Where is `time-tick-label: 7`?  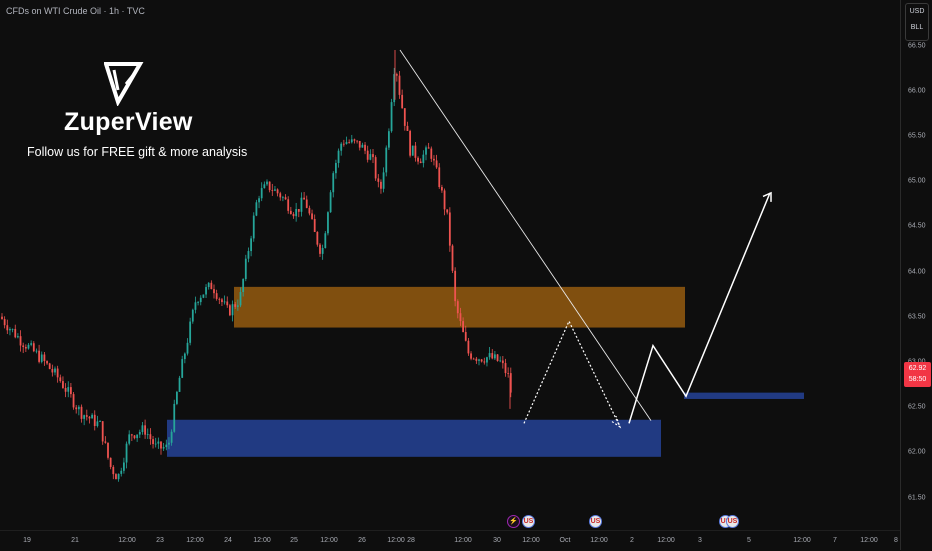
time-tick-label: 7 is located at coordinates (835, 540).